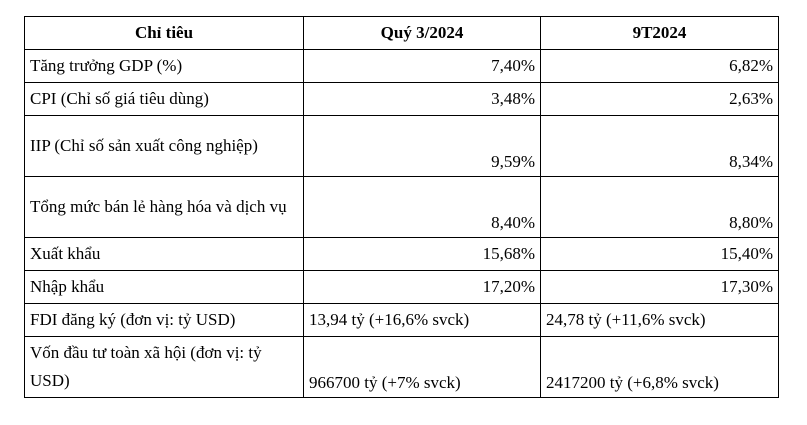 This screenshot has width=807, height=425. What do you see at coordinates (422, 287) in the screenshot?
I see `q3-value: 17,20%` at bounding box center [422, 287].